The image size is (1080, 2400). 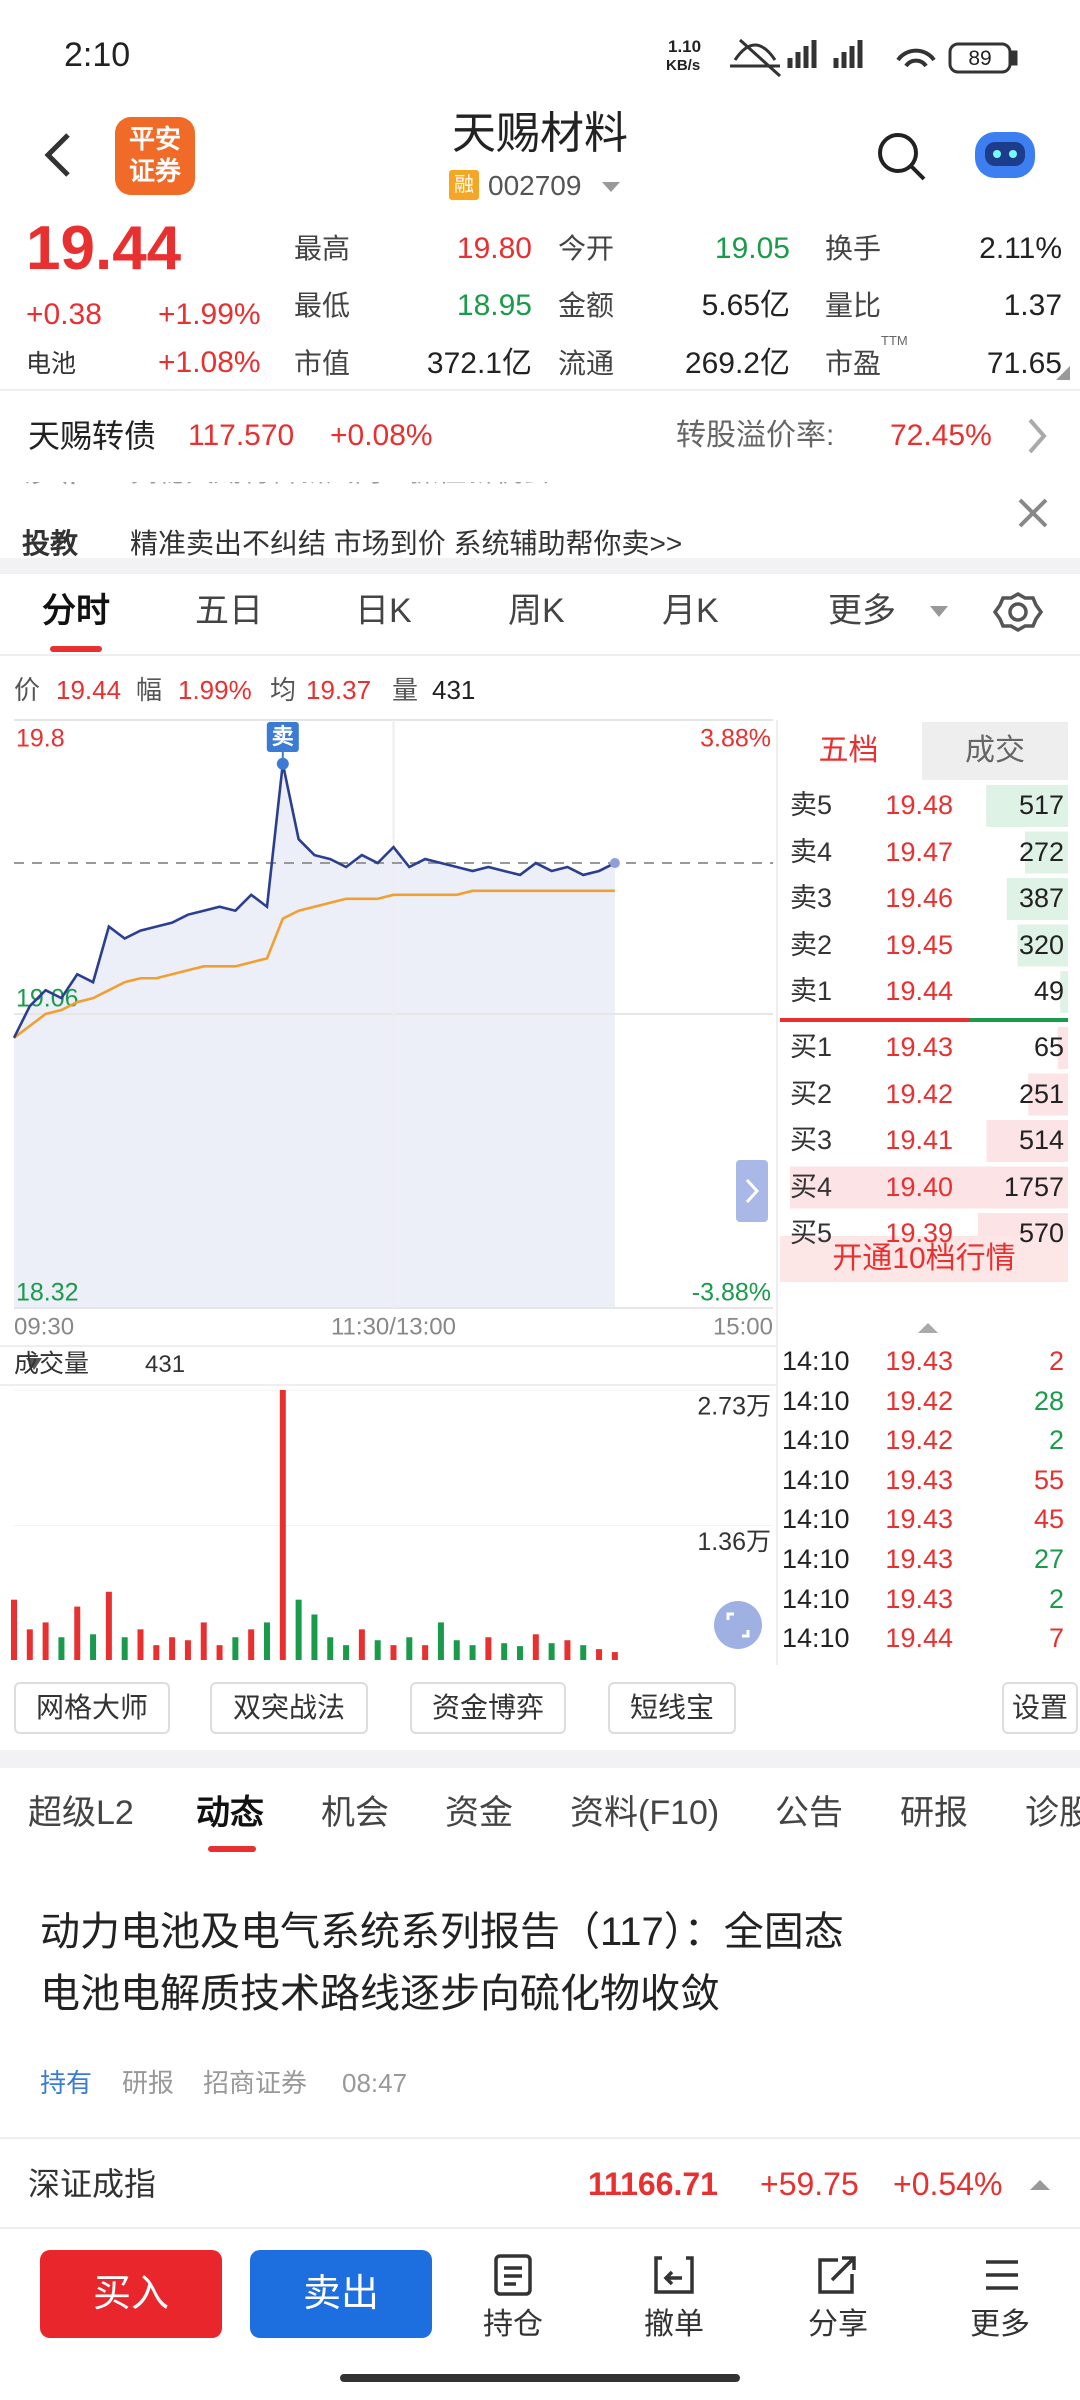 I want to click on tool-button: 网格大师, so click(x=92, y=1708).